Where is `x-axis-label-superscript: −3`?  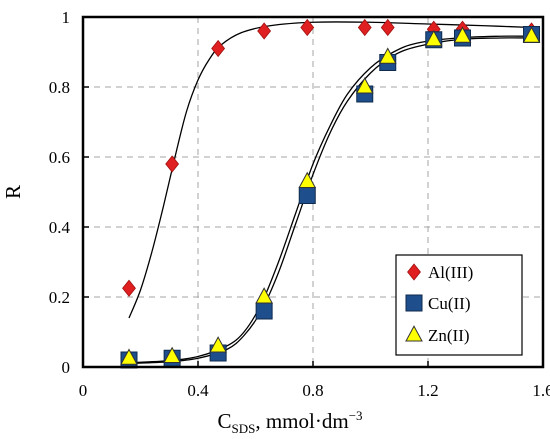 x-axis-label-superscript: −3 is located at coordinates (356, 415).